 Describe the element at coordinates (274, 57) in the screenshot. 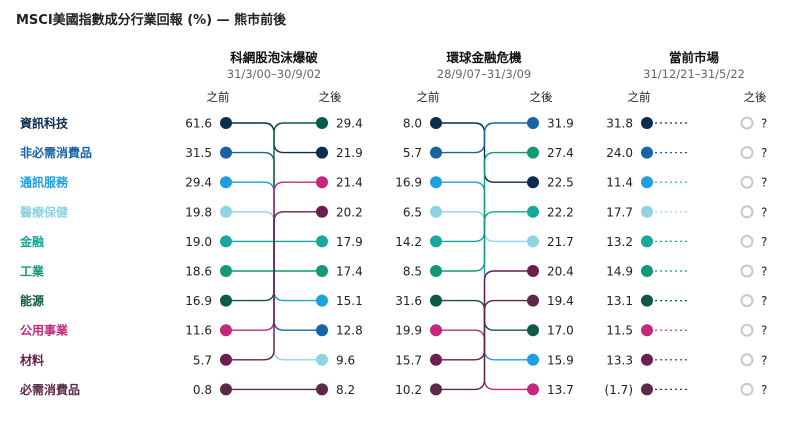

I see `panel-title: 科網股泡沫爆破` at that location.